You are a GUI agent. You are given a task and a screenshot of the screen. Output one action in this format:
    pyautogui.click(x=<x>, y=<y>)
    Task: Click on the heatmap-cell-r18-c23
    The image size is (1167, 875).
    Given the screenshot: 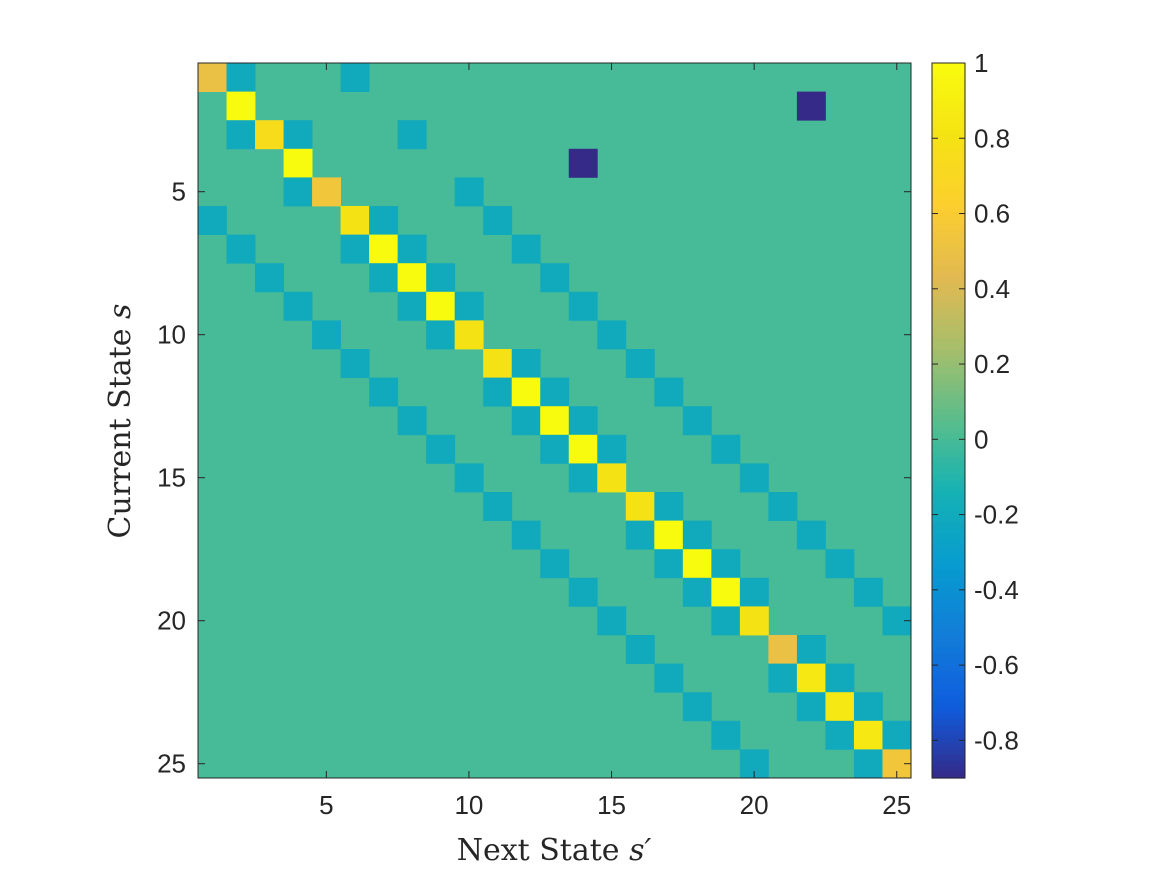 What is the action you would take?
    pyautogui.click(x=840, y=564)
    